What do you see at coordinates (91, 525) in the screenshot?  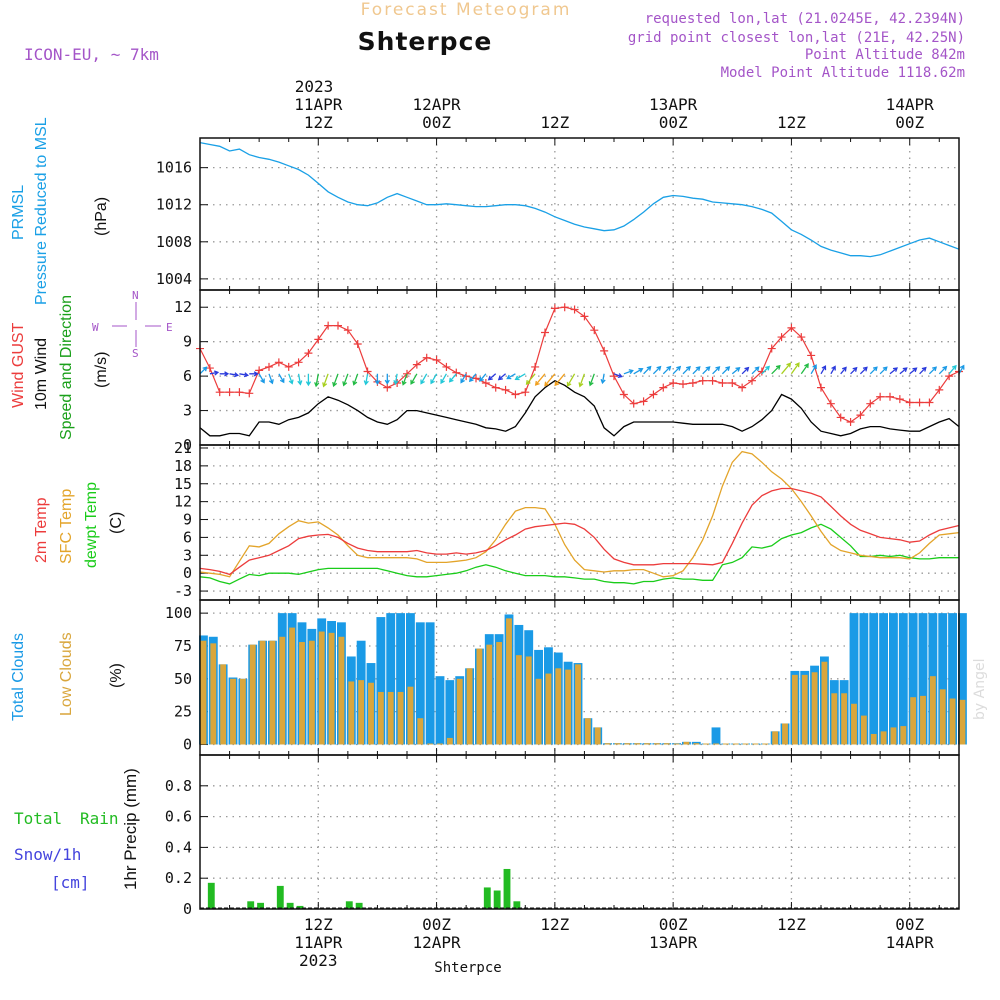 I see `tdew-label: dewpt Temp` at bounding box center [91, 525].